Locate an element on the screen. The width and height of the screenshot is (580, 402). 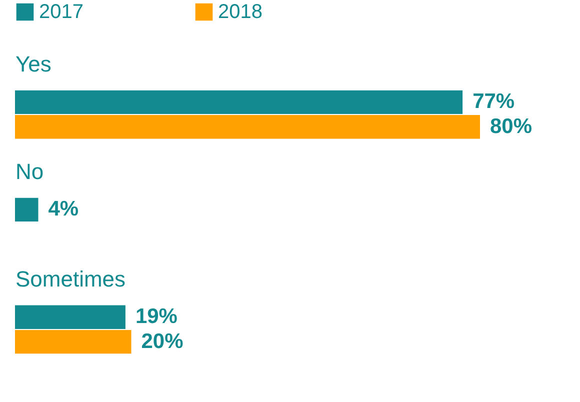
data-label: 19% is located at coordinates (156, 316).